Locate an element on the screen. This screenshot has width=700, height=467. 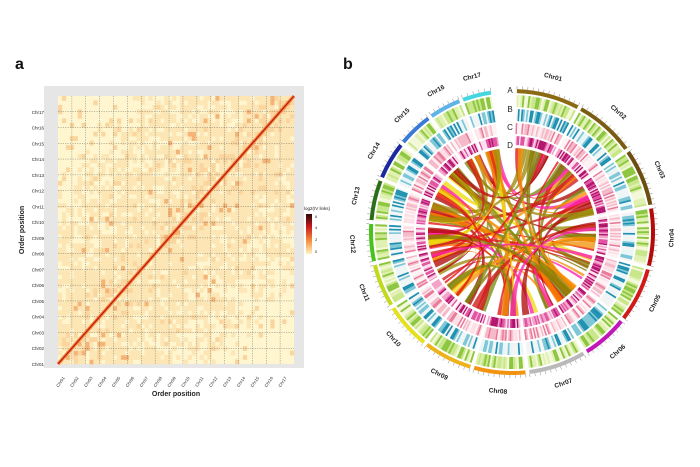
chromosome-band is located at coordinates (636, 294).